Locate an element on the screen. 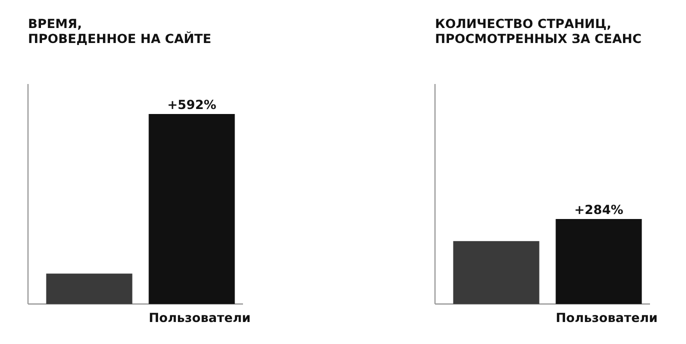 This screenshot has width=686, height=344. annotation: +284% is located at coordinates (599, 209).